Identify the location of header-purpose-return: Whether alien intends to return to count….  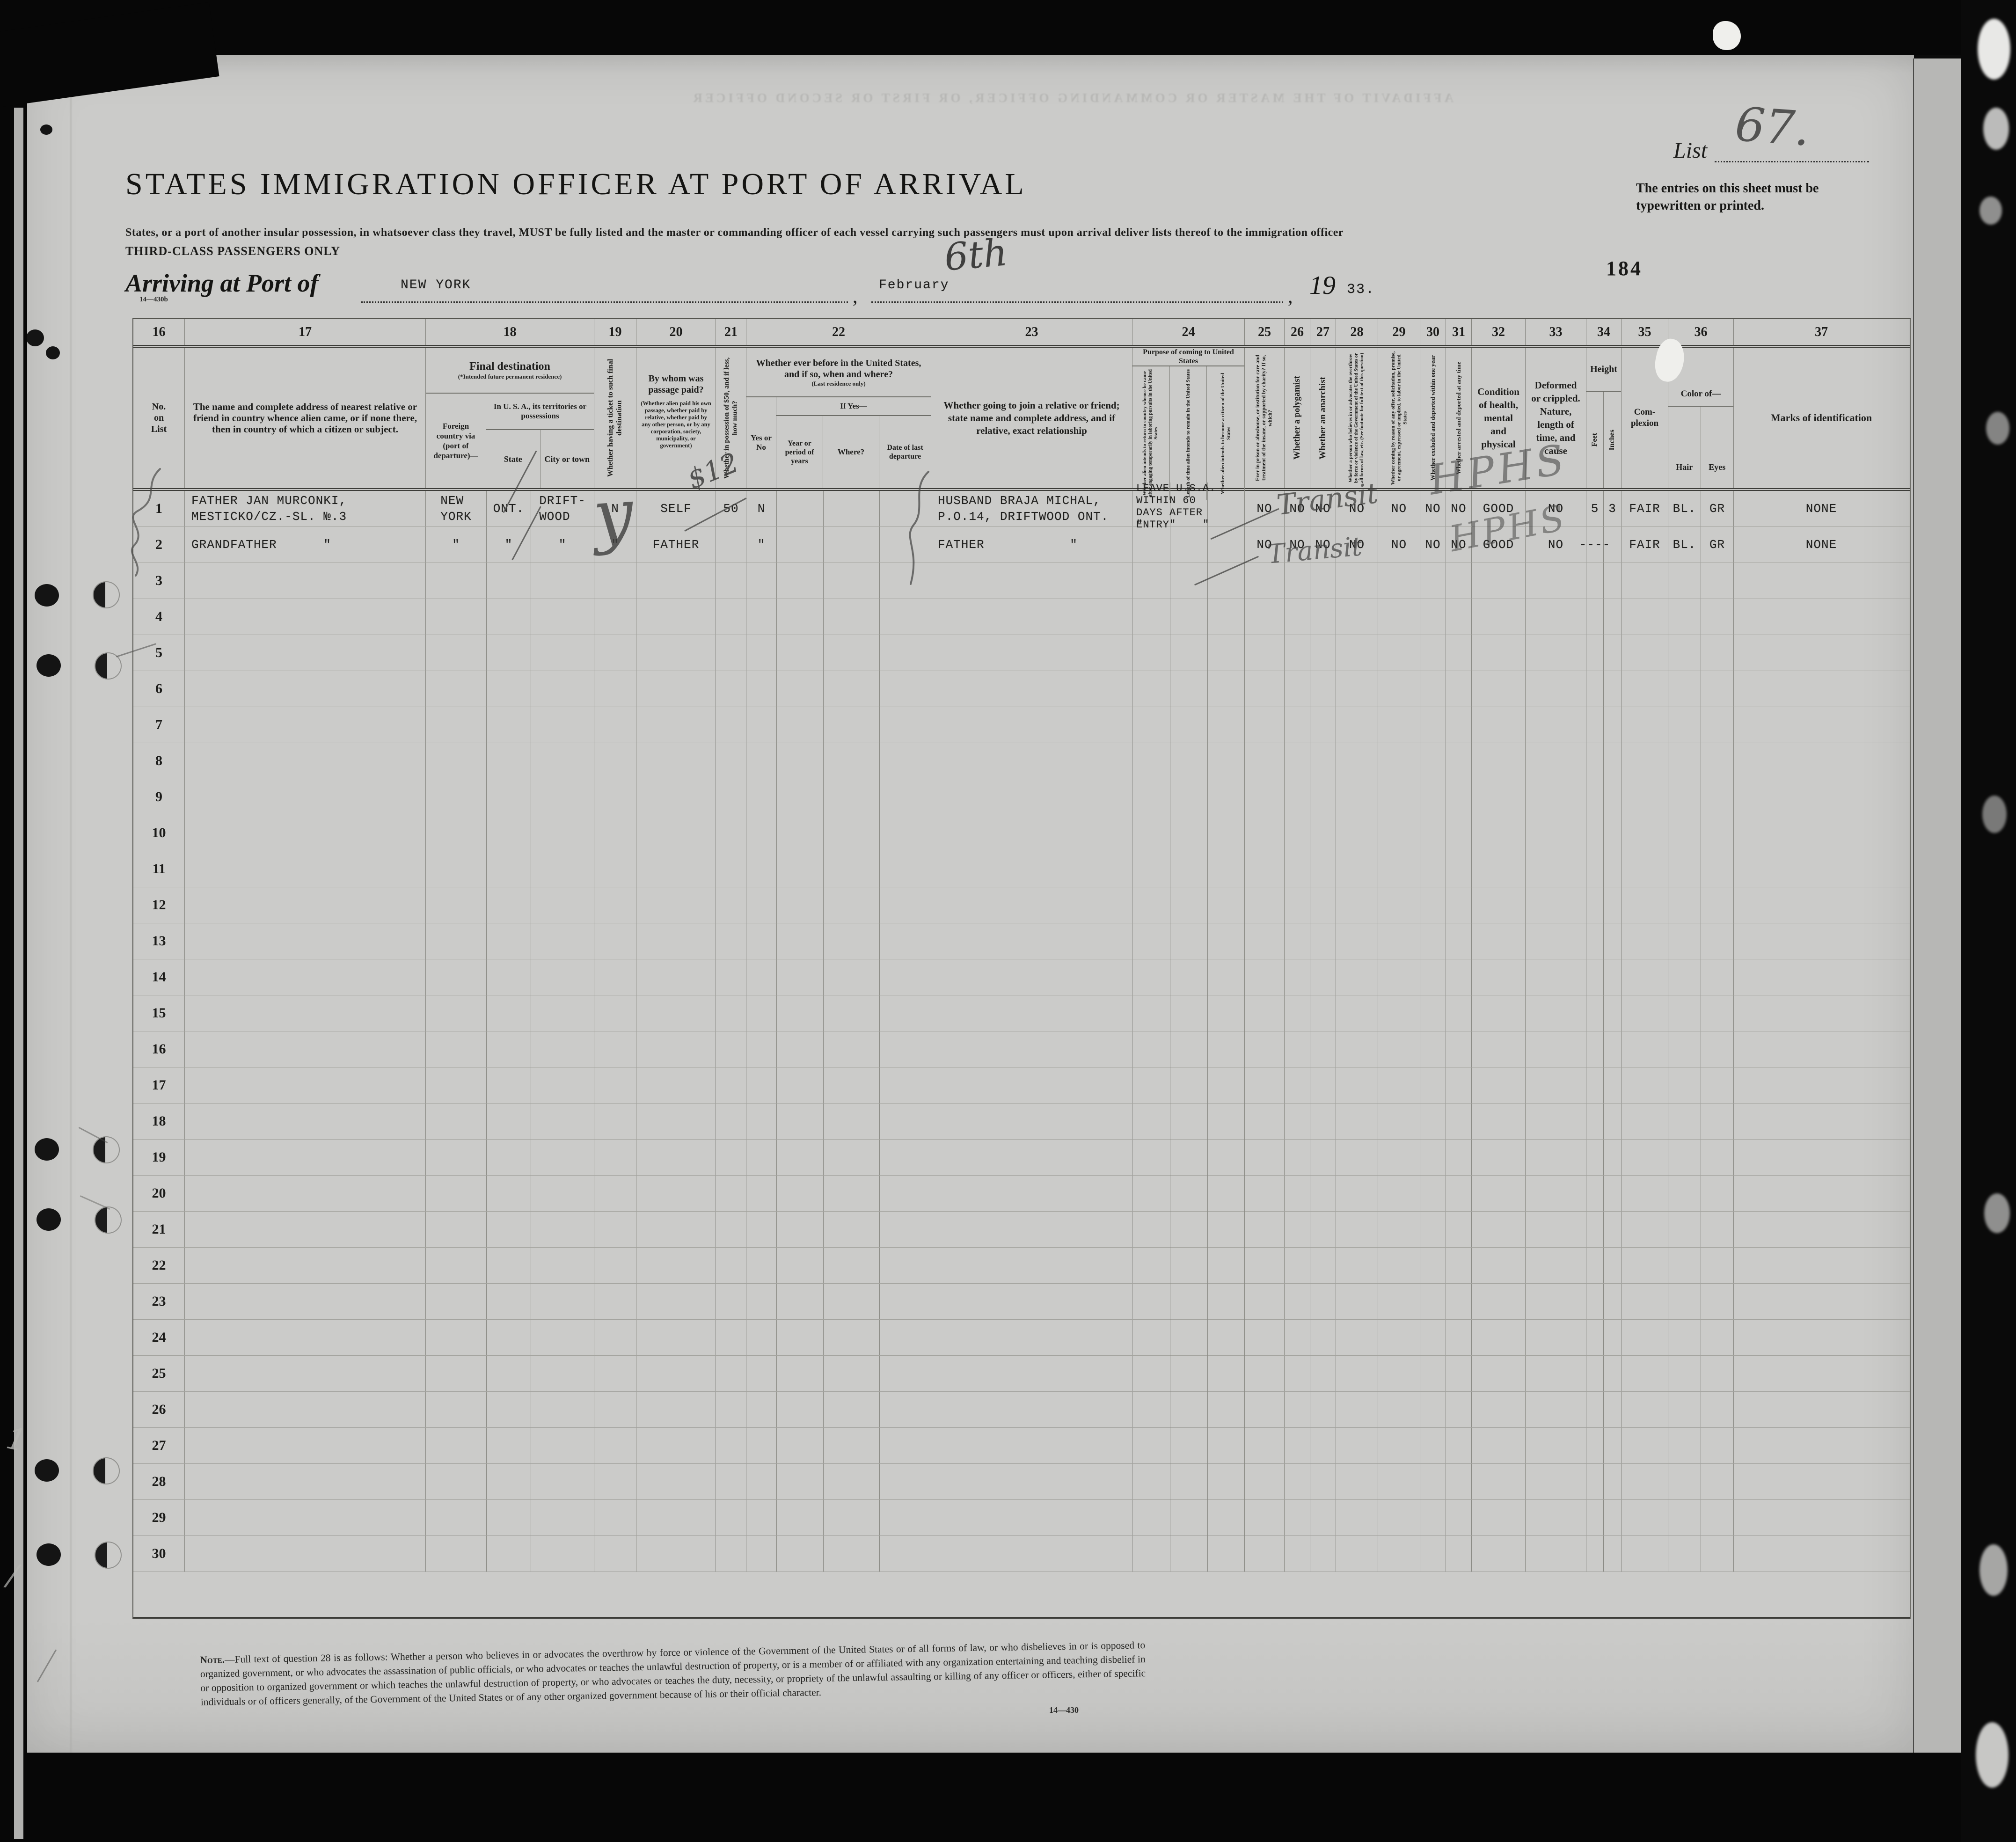
(1150, 433).